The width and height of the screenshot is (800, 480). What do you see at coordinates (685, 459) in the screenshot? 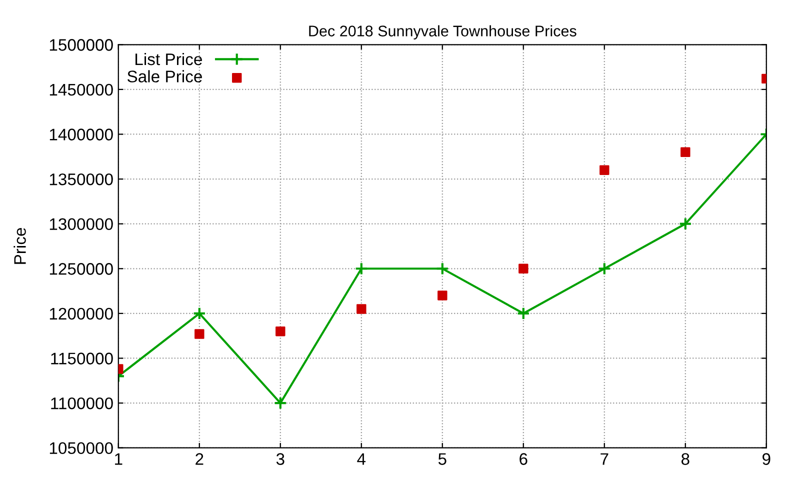
I see `x-tick-label: 8` at bounding box center [685, 459].